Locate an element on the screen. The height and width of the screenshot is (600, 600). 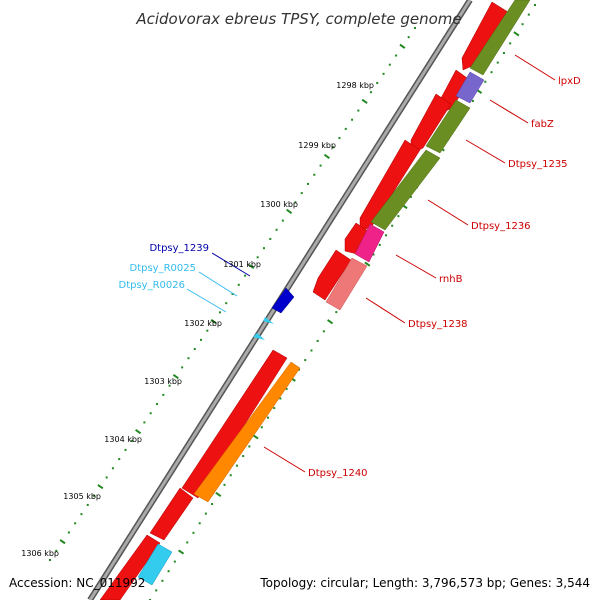
callout-fabz is located at coordinates (509, 111).